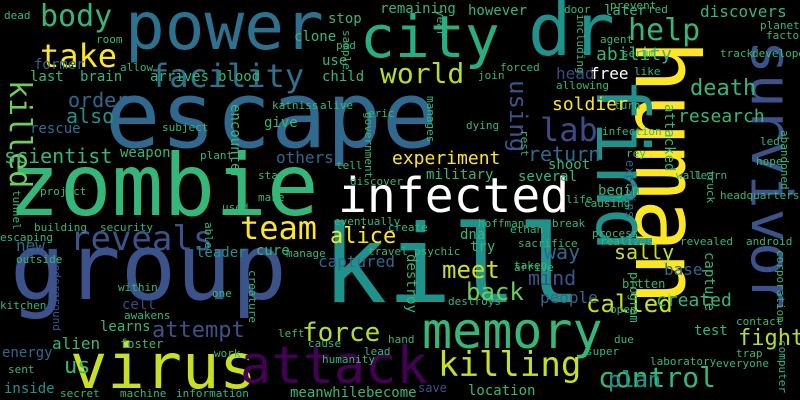  What do you see at coordinates (454, 196) in the screenshot?
I see `word-infected: infected` at bounding box center [454, 196].